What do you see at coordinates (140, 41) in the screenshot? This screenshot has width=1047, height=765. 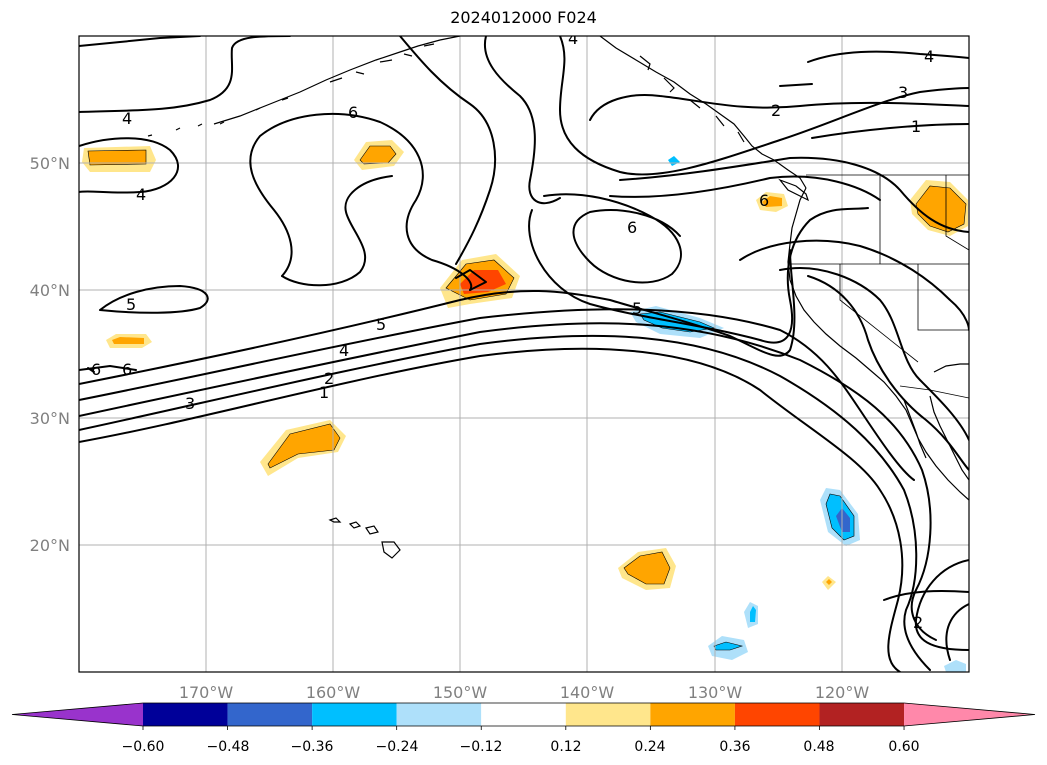 I see `contour-4-north` at bounding box center [140, 41].